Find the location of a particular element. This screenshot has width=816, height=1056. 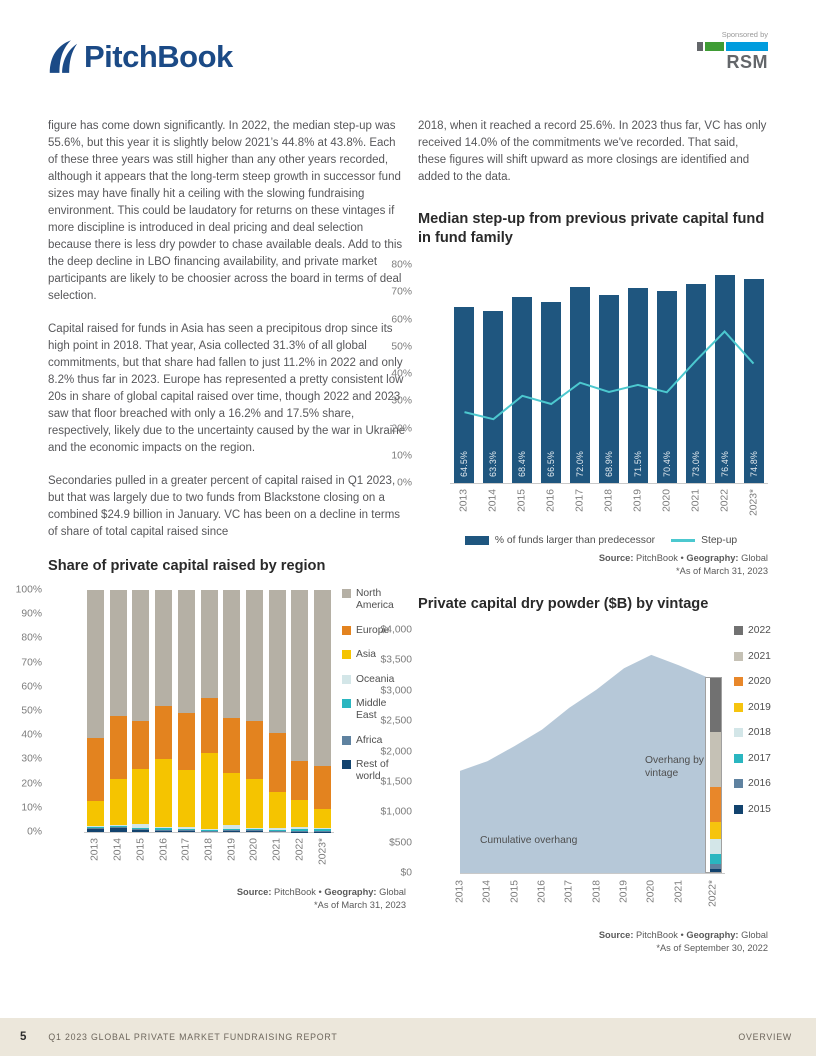

region-segment-north-america-2015 is located at coordinates (141, 655).